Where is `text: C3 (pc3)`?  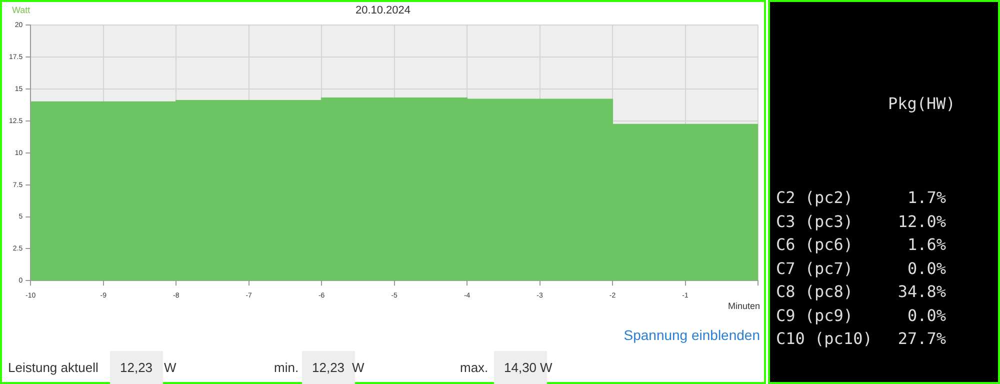 text: C3 (pc3) is located at coordinates (815, 221).